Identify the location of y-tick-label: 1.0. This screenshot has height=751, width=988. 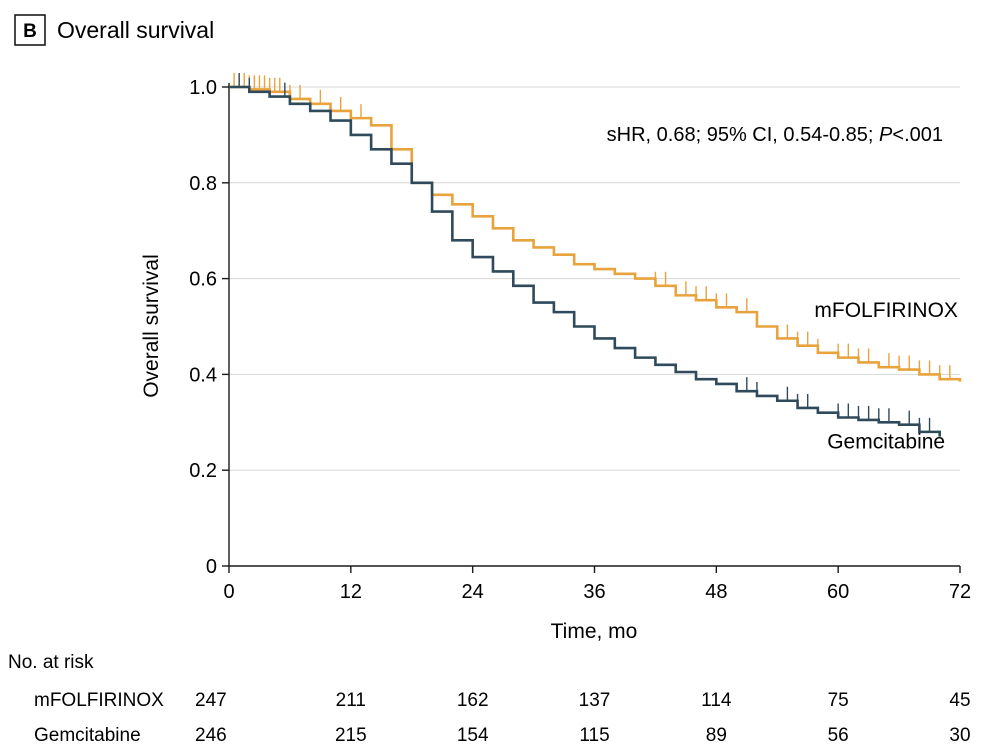
(203, 88).